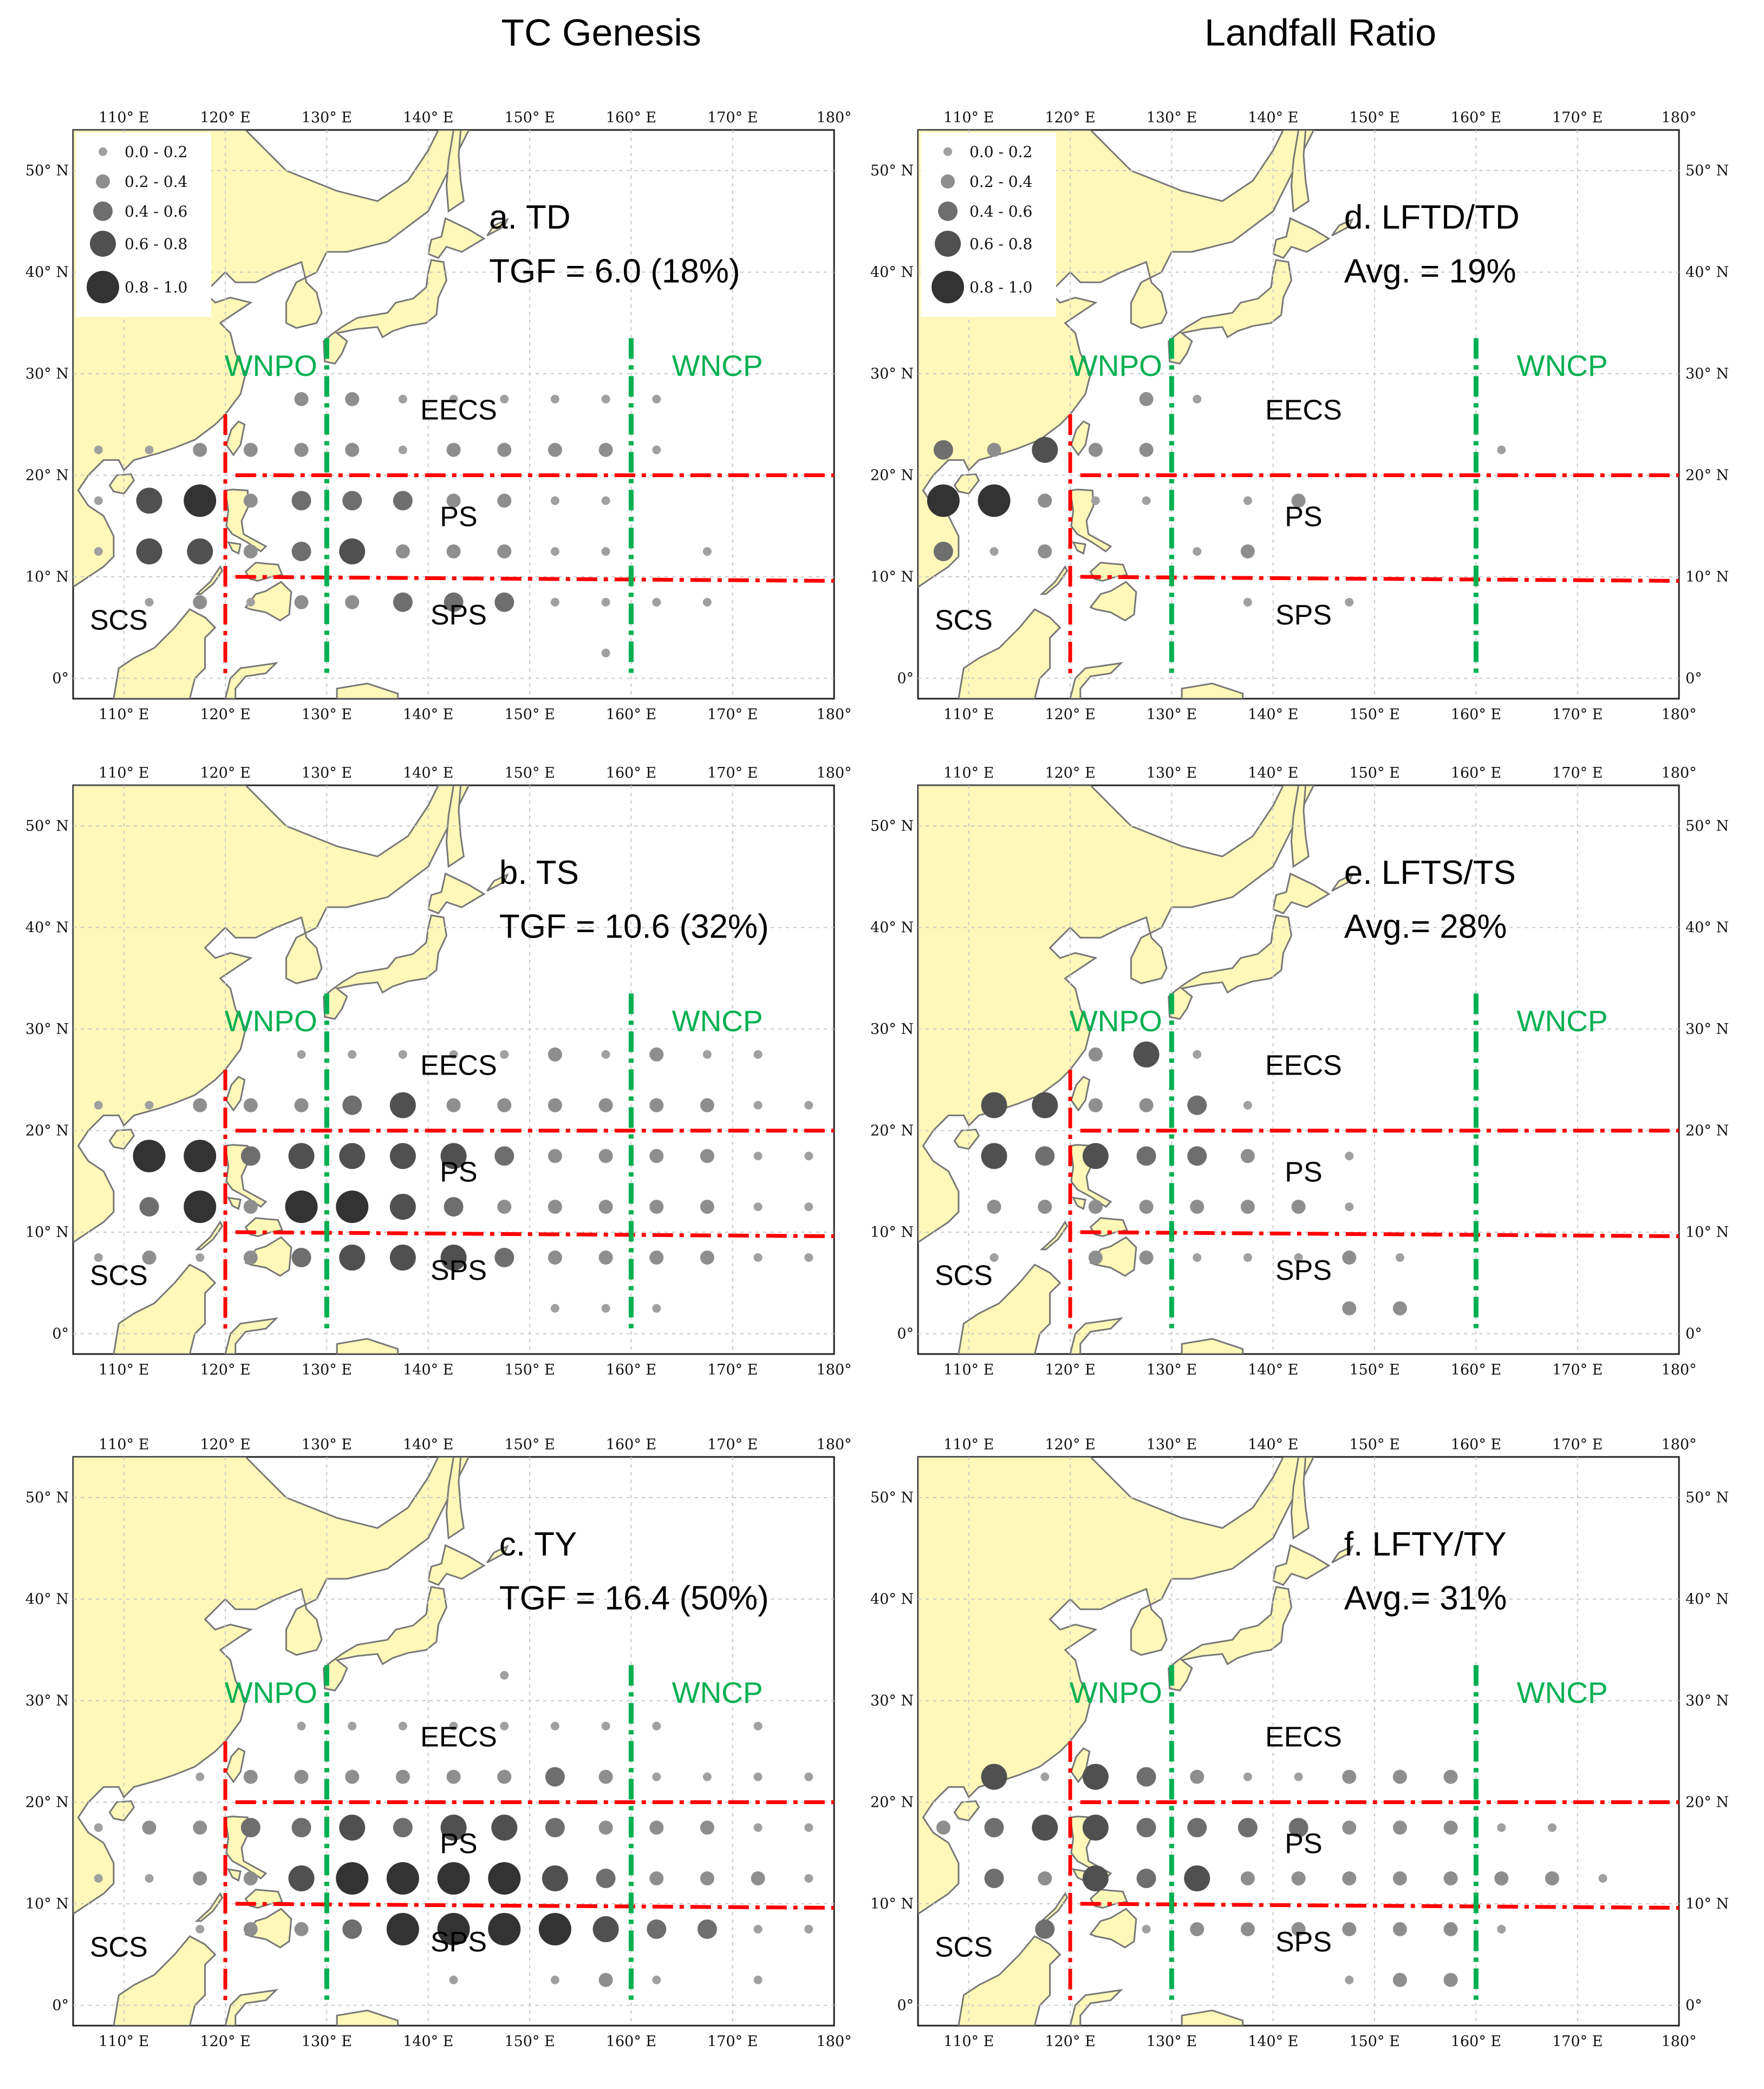  What do you see at coordinates (1693, 679) in the screenshot?
I see `lat-tick-right: 0°` at bounding box center [1693, 679].